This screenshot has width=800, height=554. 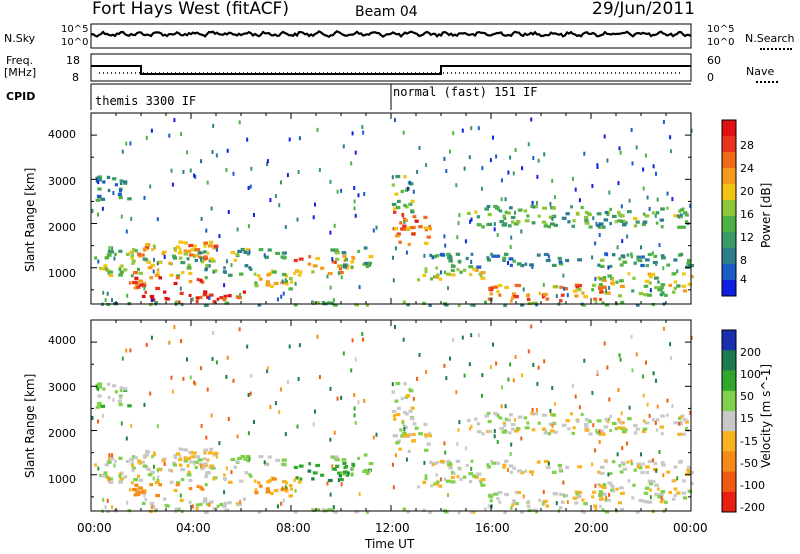 What do you see at coordinates (749, 441) in the screenshot?
I see `velocity-cbar-tick: -15` at bounding box center [749, 441].